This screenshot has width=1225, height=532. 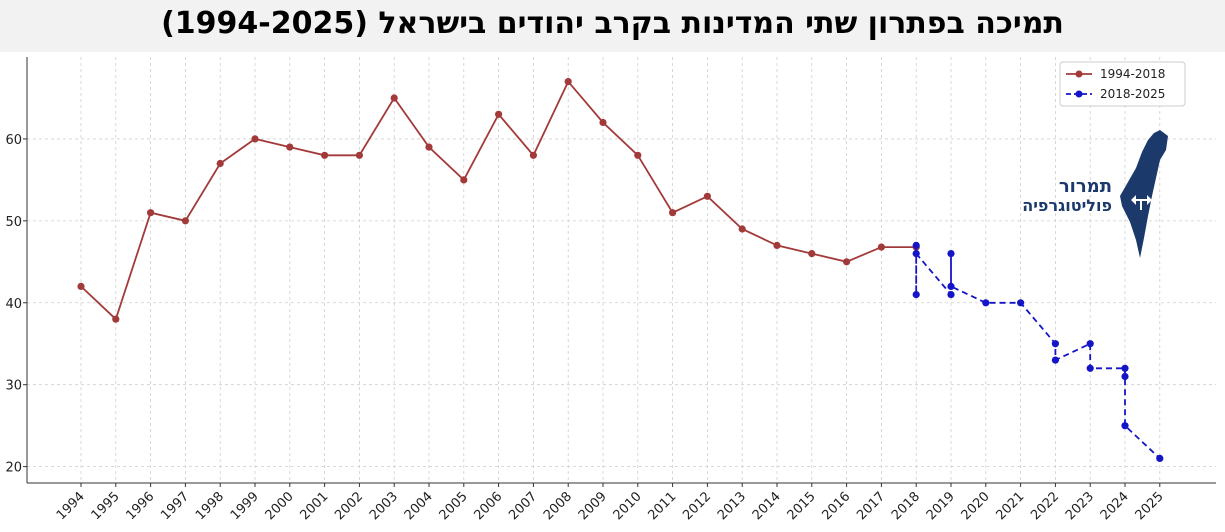 I want to click on x-tick-label: 2011, so click(x=662, y=506).